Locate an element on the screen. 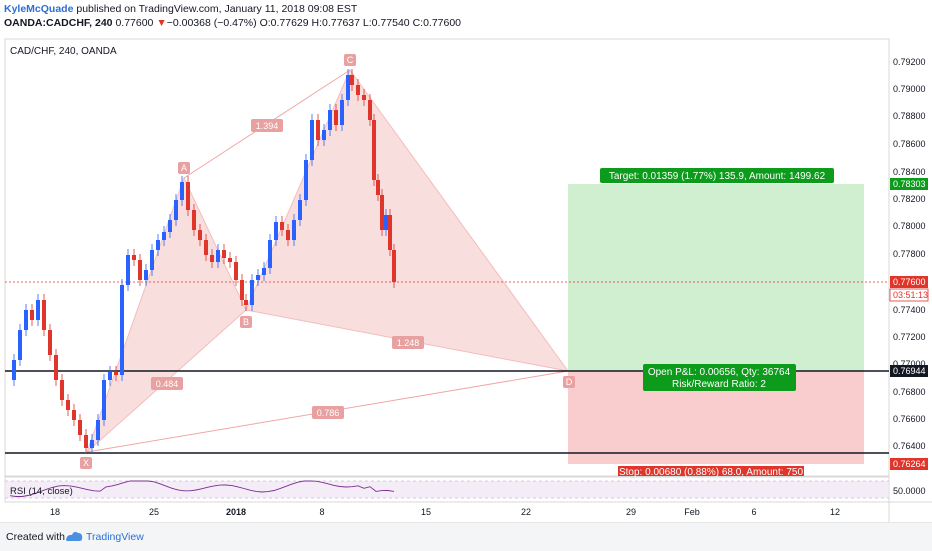  countdown-text: 03:51:13 is located at coordinates (910, 295).